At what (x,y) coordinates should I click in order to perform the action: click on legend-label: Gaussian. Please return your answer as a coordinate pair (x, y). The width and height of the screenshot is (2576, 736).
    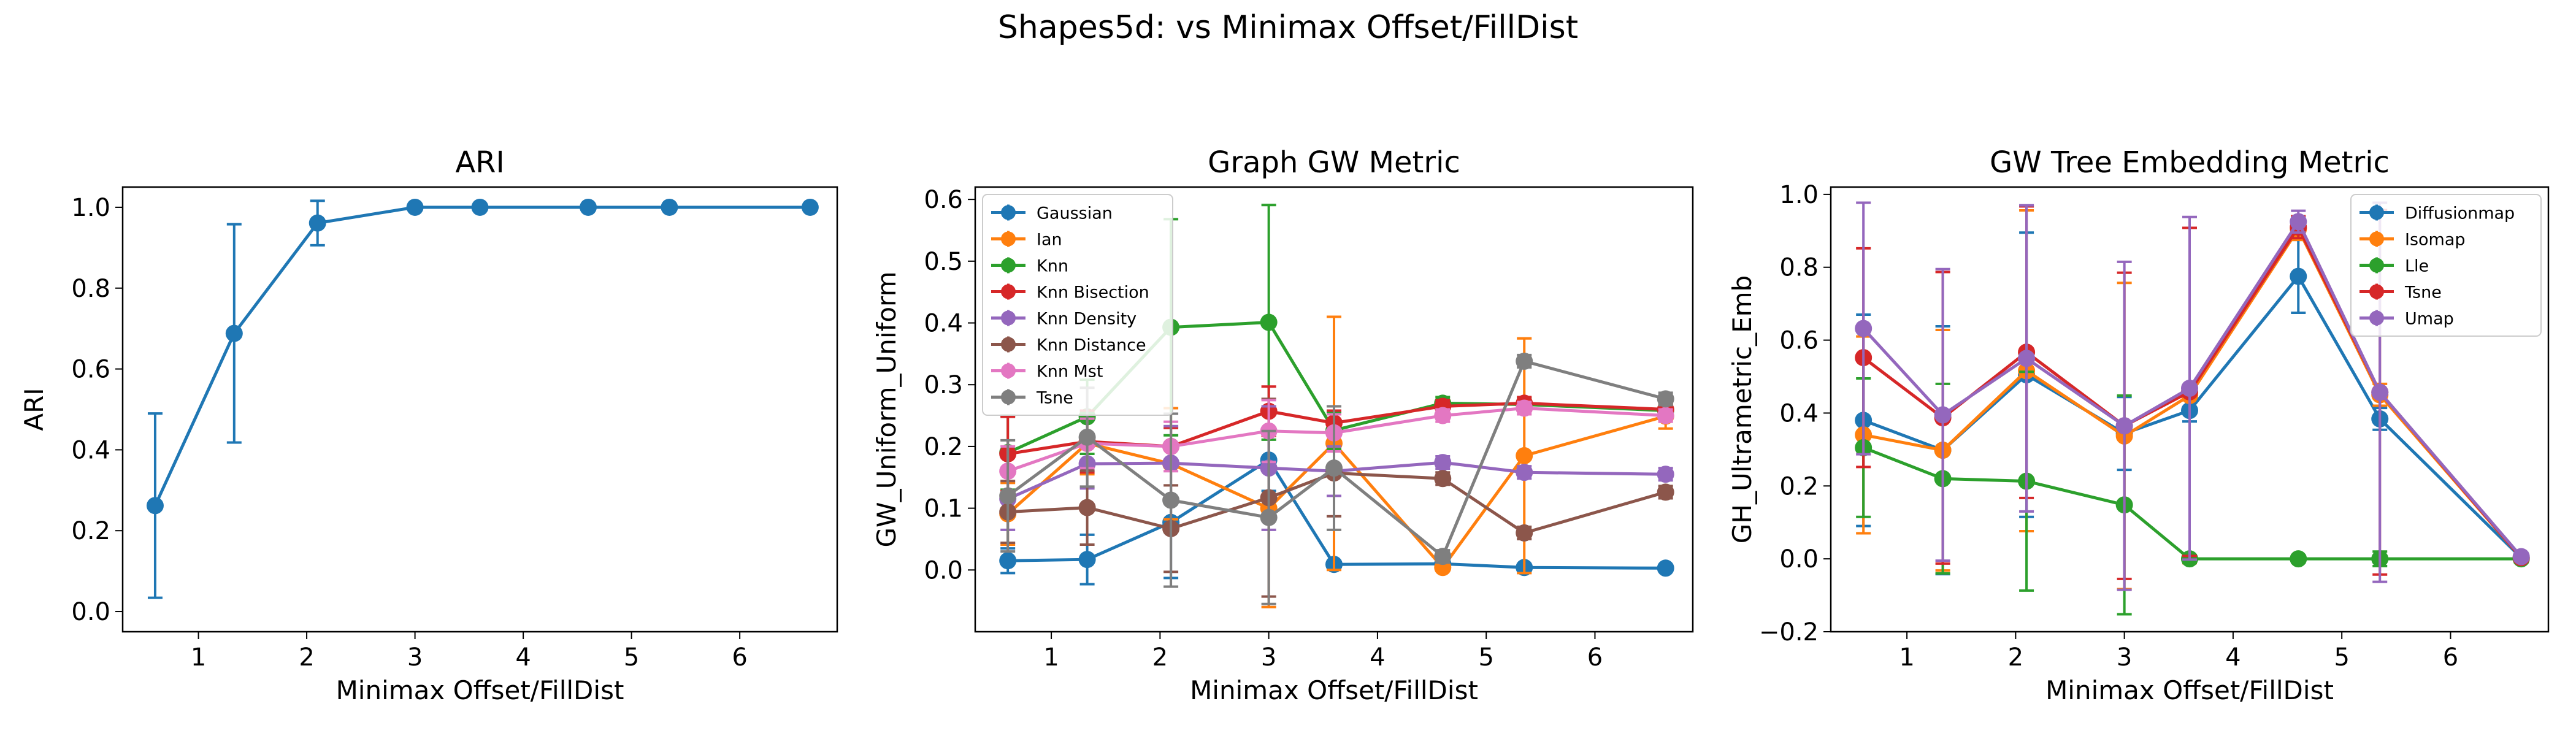
    Looking at the image, I should click on (1075, 213).